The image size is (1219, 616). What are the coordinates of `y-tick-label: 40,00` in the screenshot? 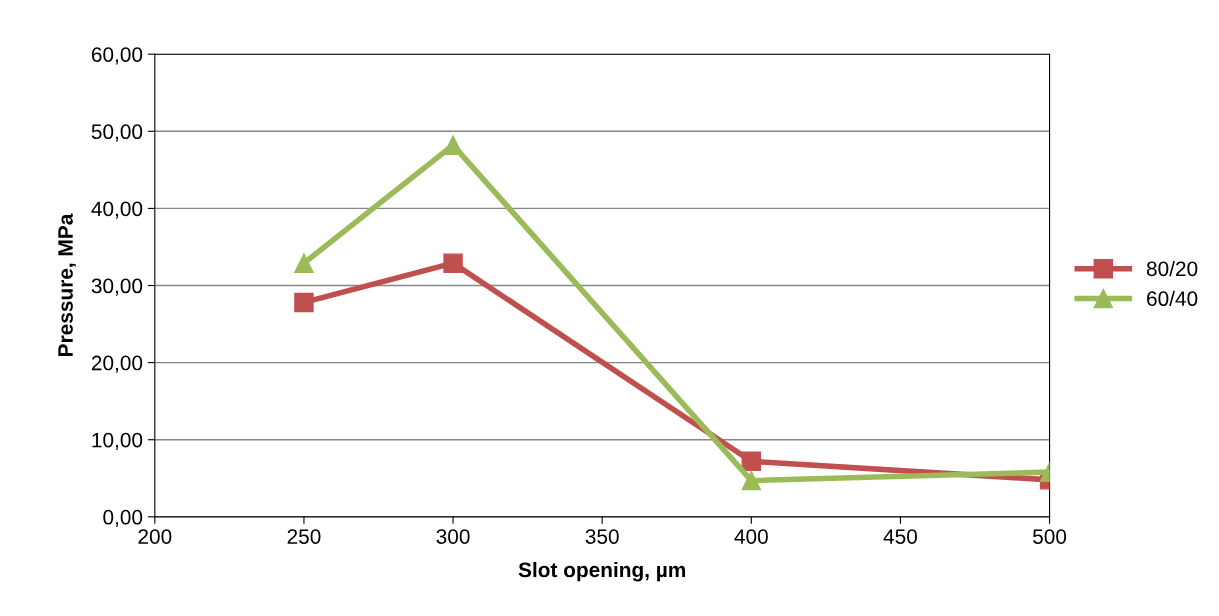 It's located at (117, 210).